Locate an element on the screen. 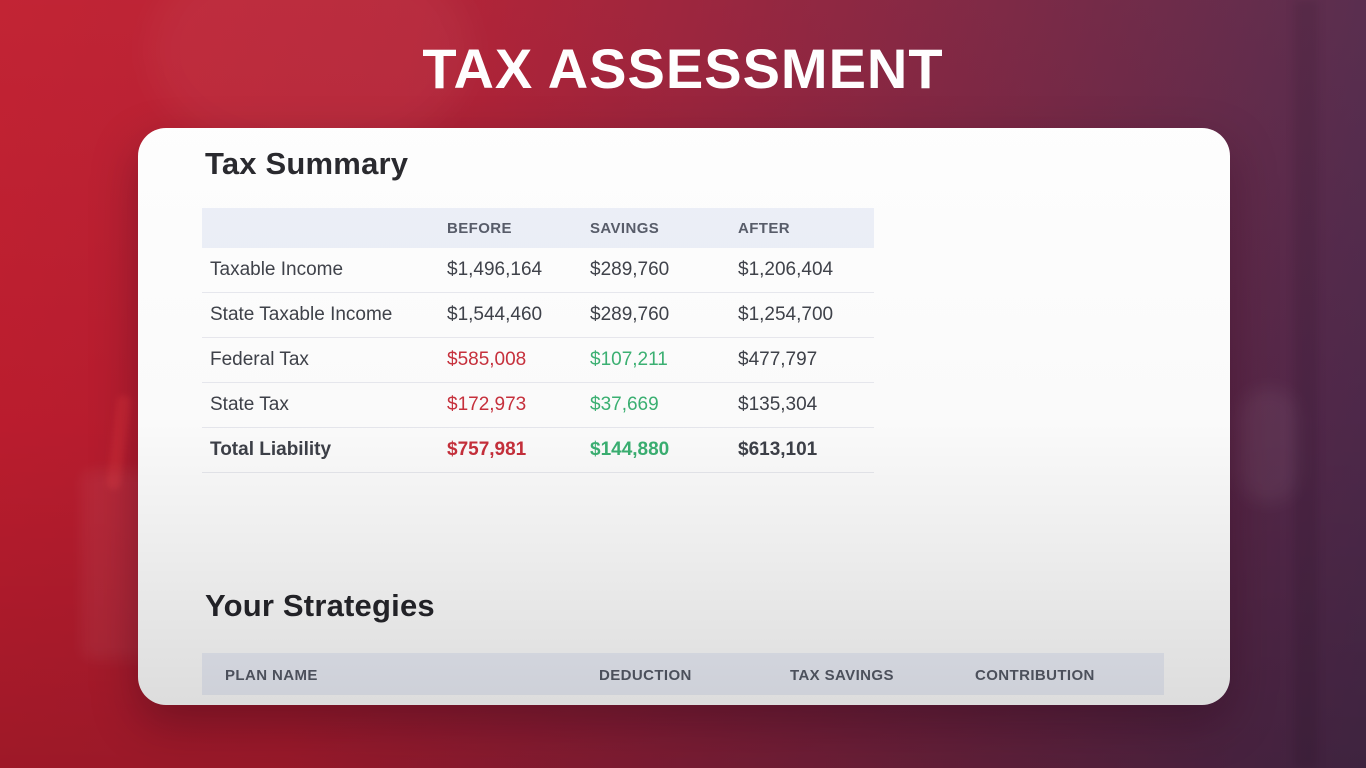  value-before: $172,973 is located at coordinates (487, 404).